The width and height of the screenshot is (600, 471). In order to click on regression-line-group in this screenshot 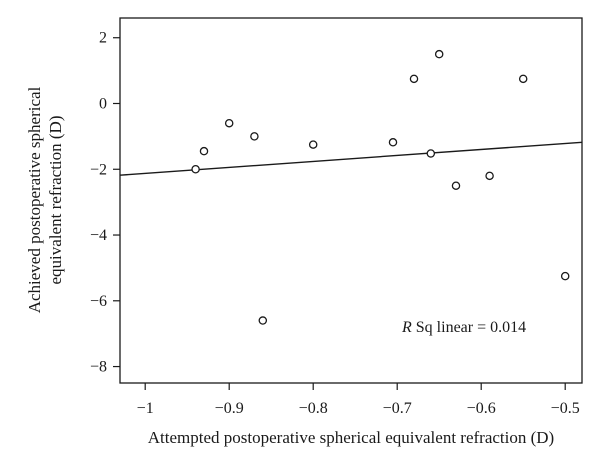, I will do `click(351, 158)`.